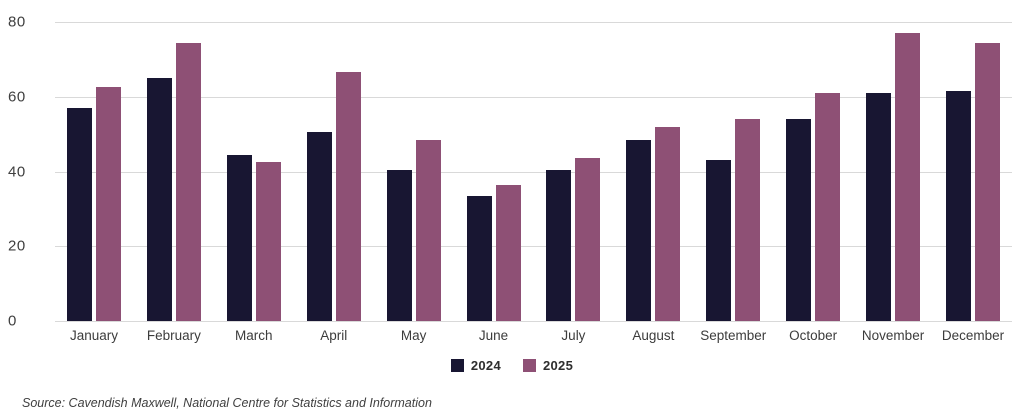  I want to click on legend-item-2025: 2025, so click(548, 365).